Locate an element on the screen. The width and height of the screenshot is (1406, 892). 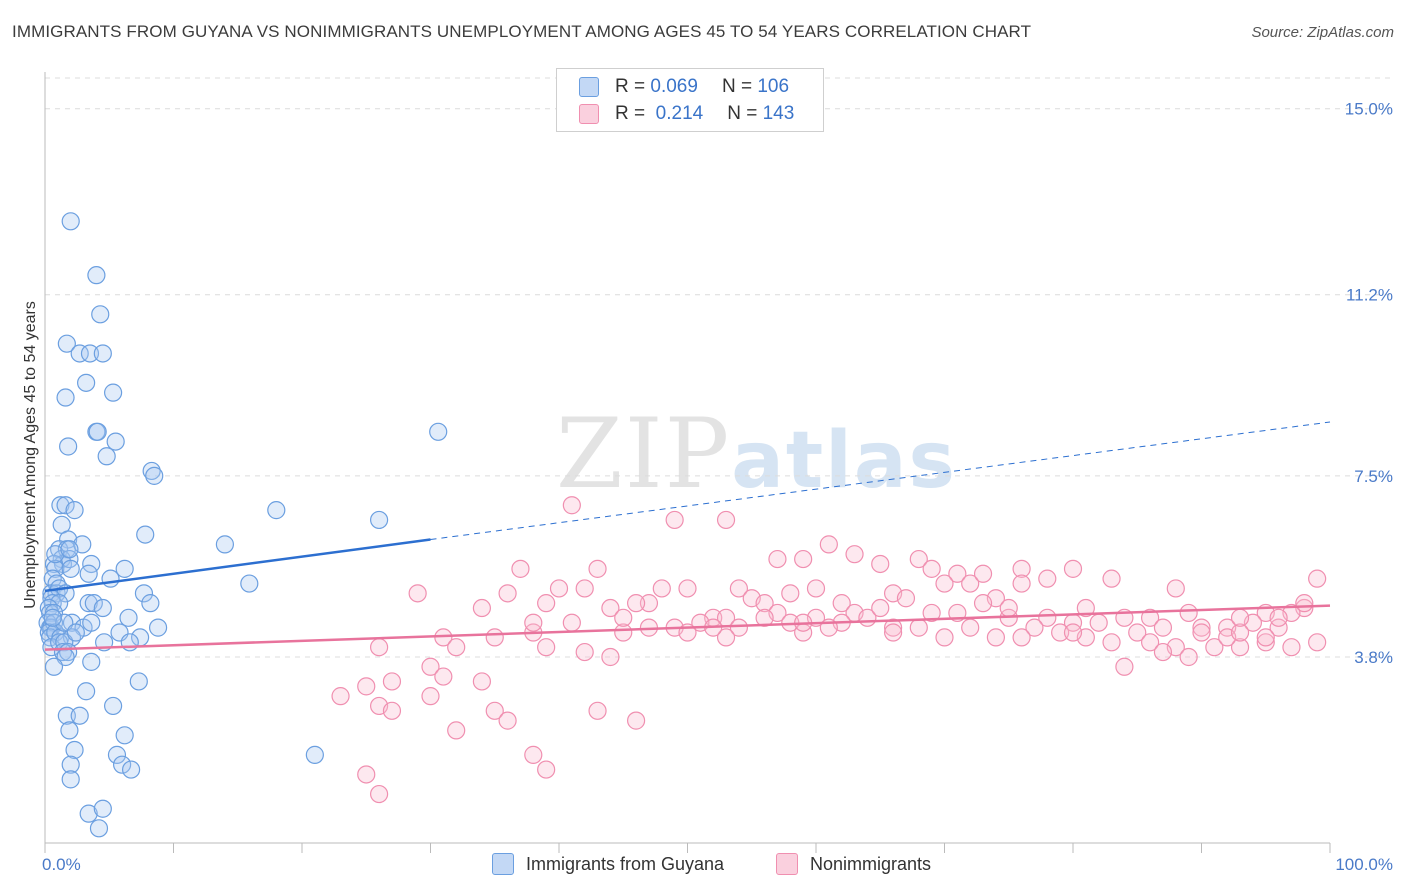
guyana-swatch is located at coordinates (589, 87).